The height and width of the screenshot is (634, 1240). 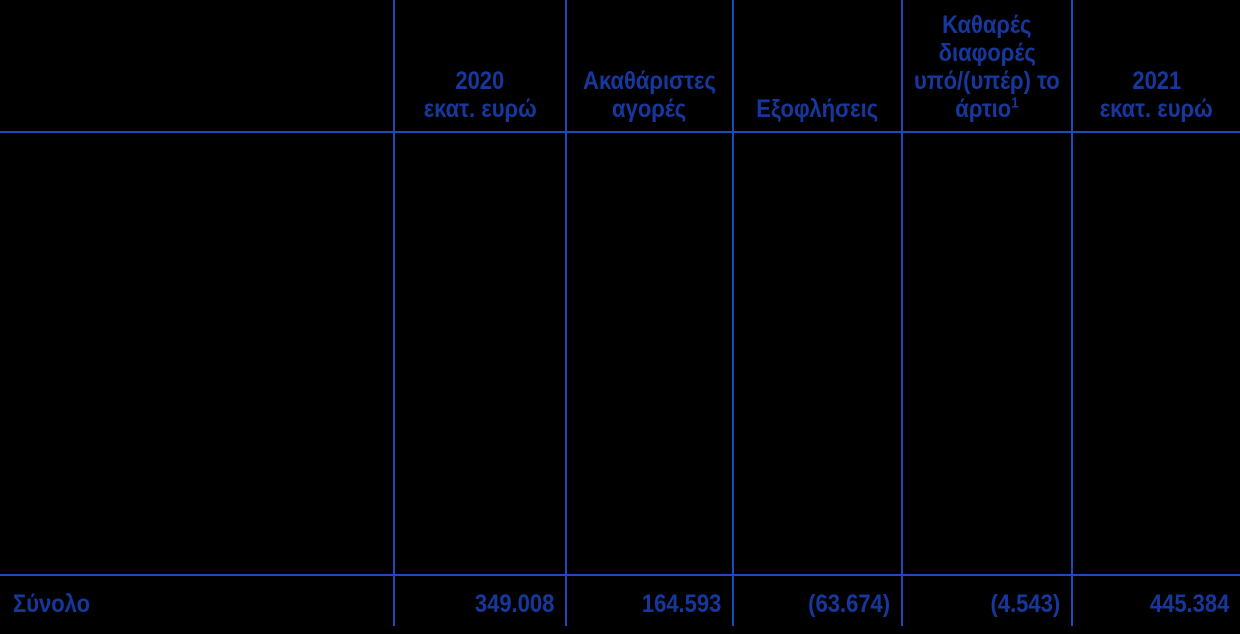 I want to click on header-gross-purchases-line2: αγορές, so click(x=649, y=109).